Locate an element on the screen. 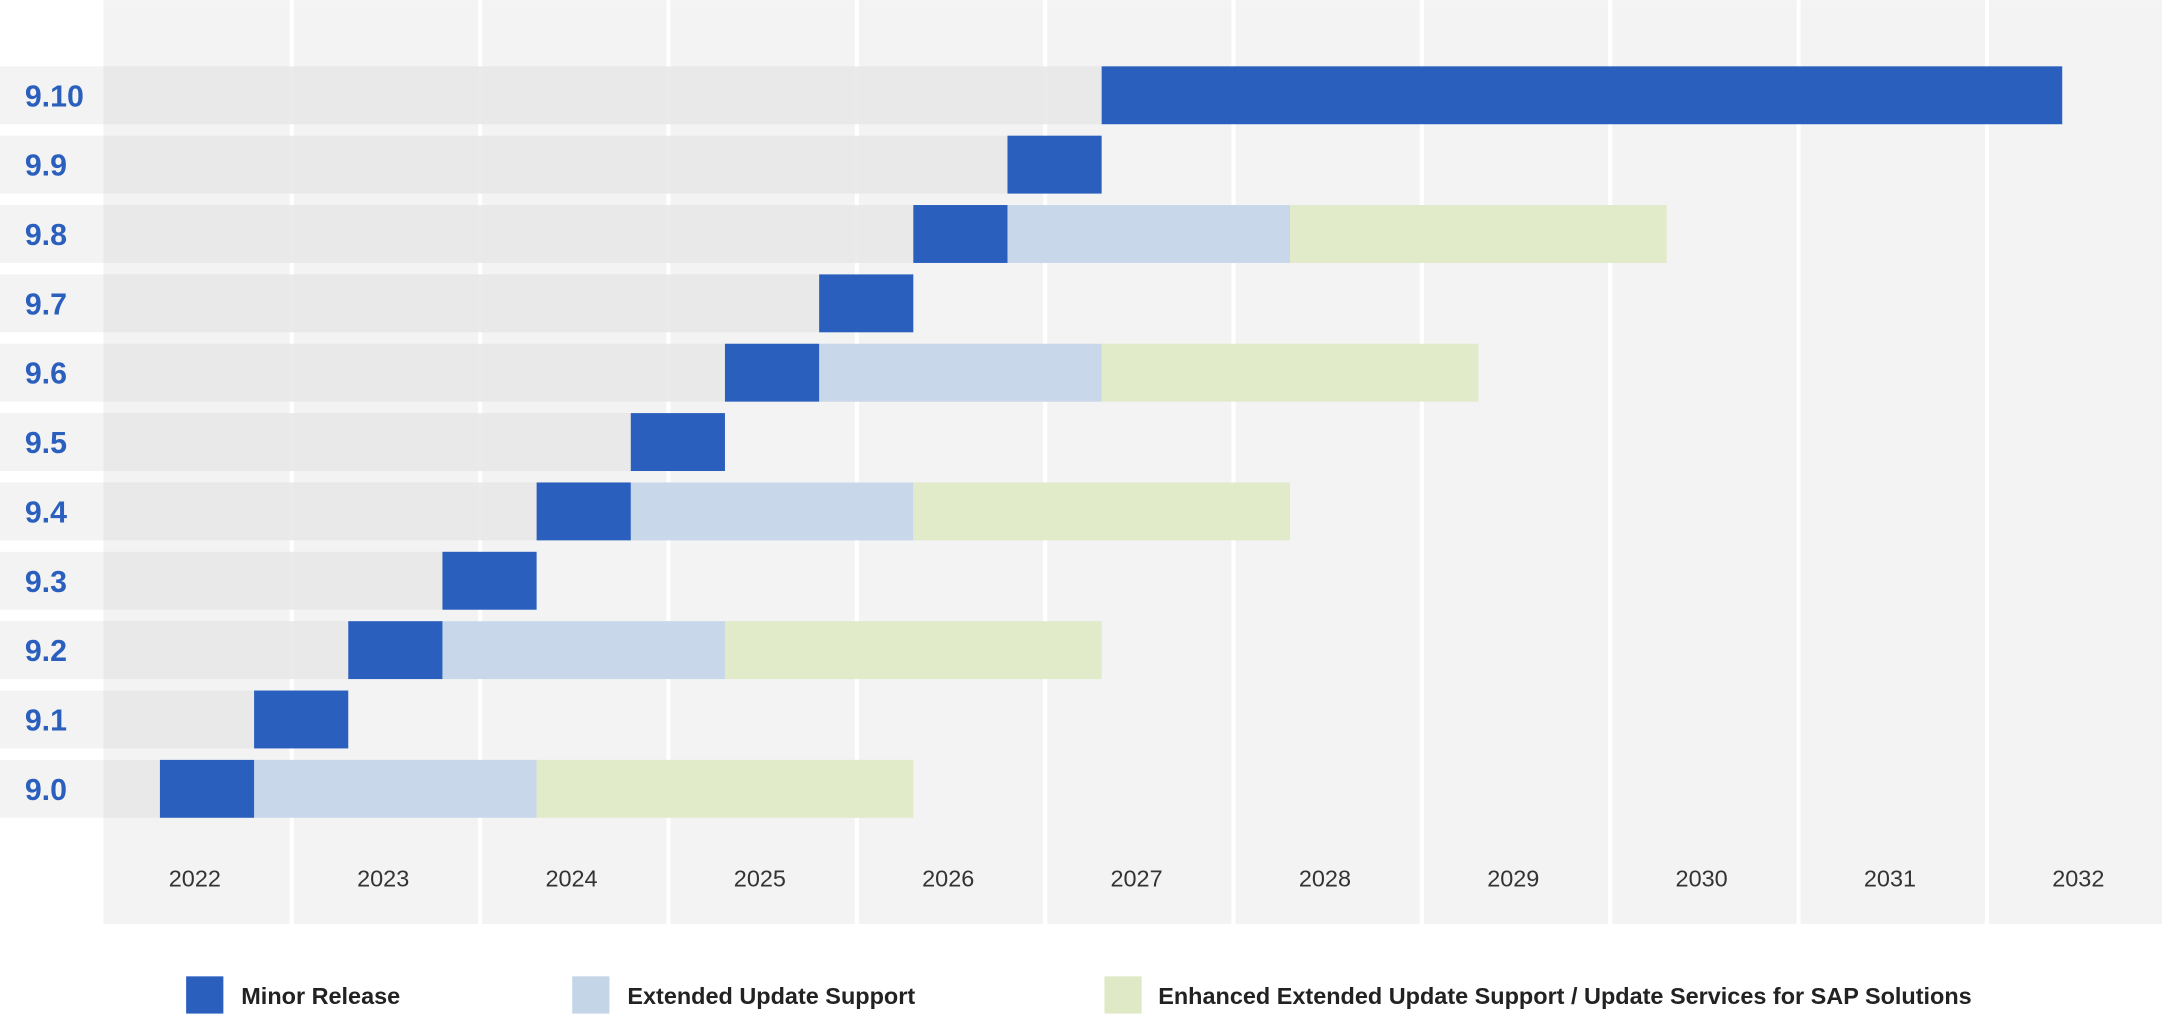 This screenshot has width=2162, height=1022. legend-swatch-extended-update-support is located at coordinates (591, 995).